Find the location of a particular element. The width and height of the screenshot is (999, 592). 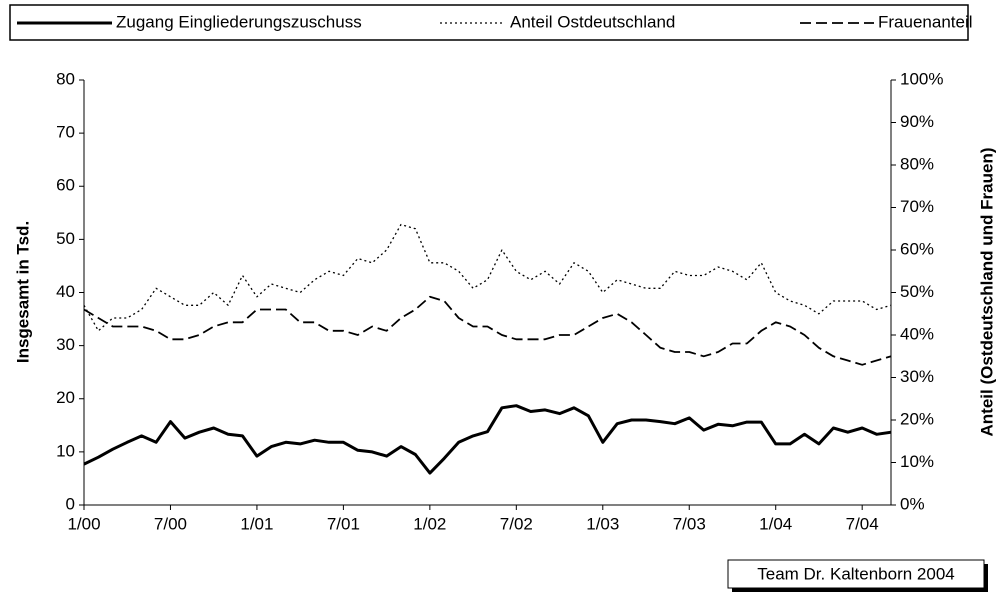

annotation-box is located at coordinates (856, 574).